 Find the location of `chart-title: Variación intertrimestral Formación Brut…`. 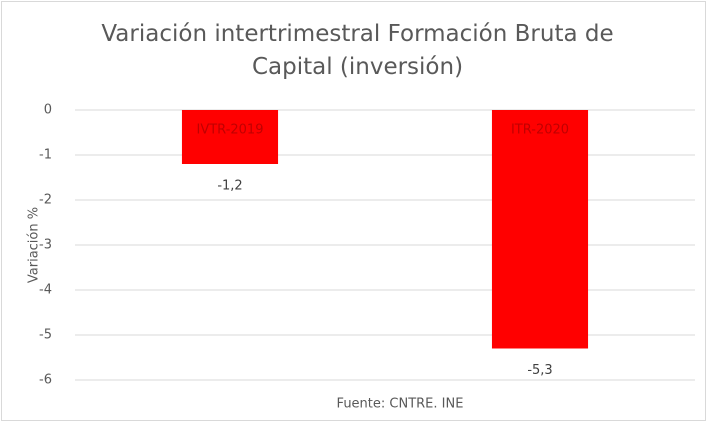

chart-title: Variación intertrimestral Formación Brut… is located at coordinates (357, 50).